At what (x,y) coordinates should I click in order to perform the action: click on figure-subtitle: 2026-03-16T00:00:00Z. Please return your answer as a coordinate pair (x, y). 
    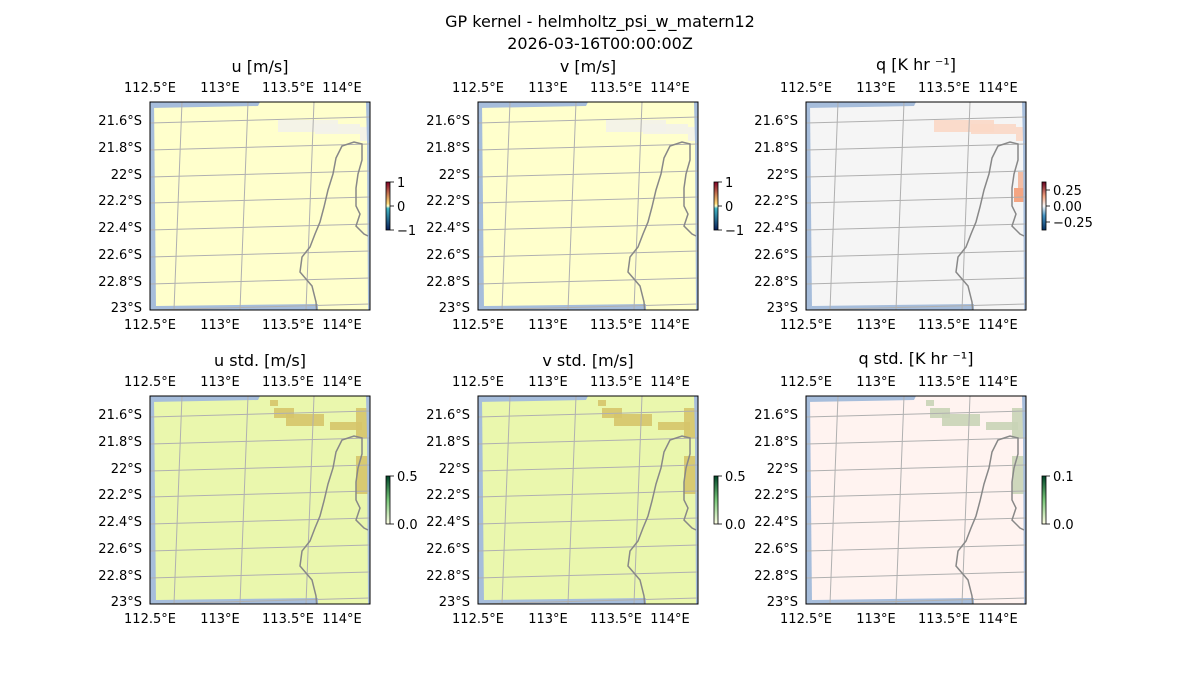
    Looking at the image, I should click on (600, 43).